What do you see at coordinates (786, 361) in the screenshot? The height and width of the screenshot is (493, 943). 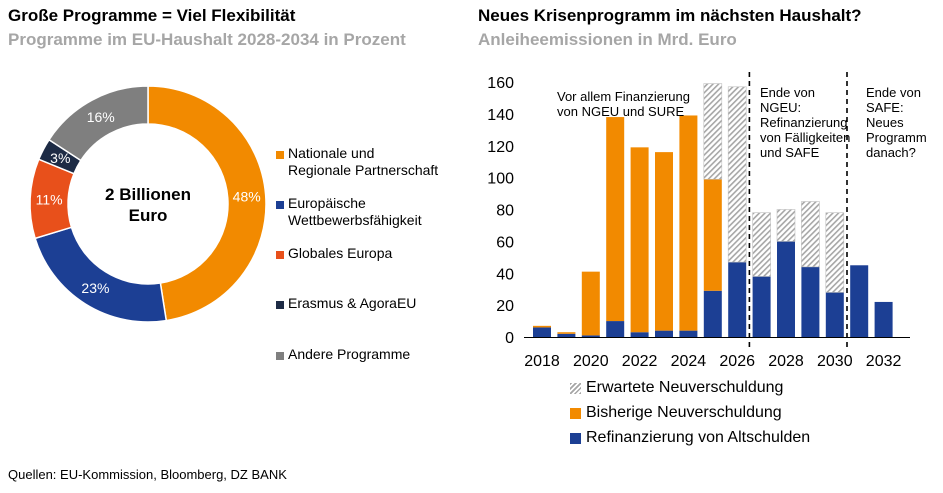 I see `x-tick-label: 2028` at bounding box center [786, 361].